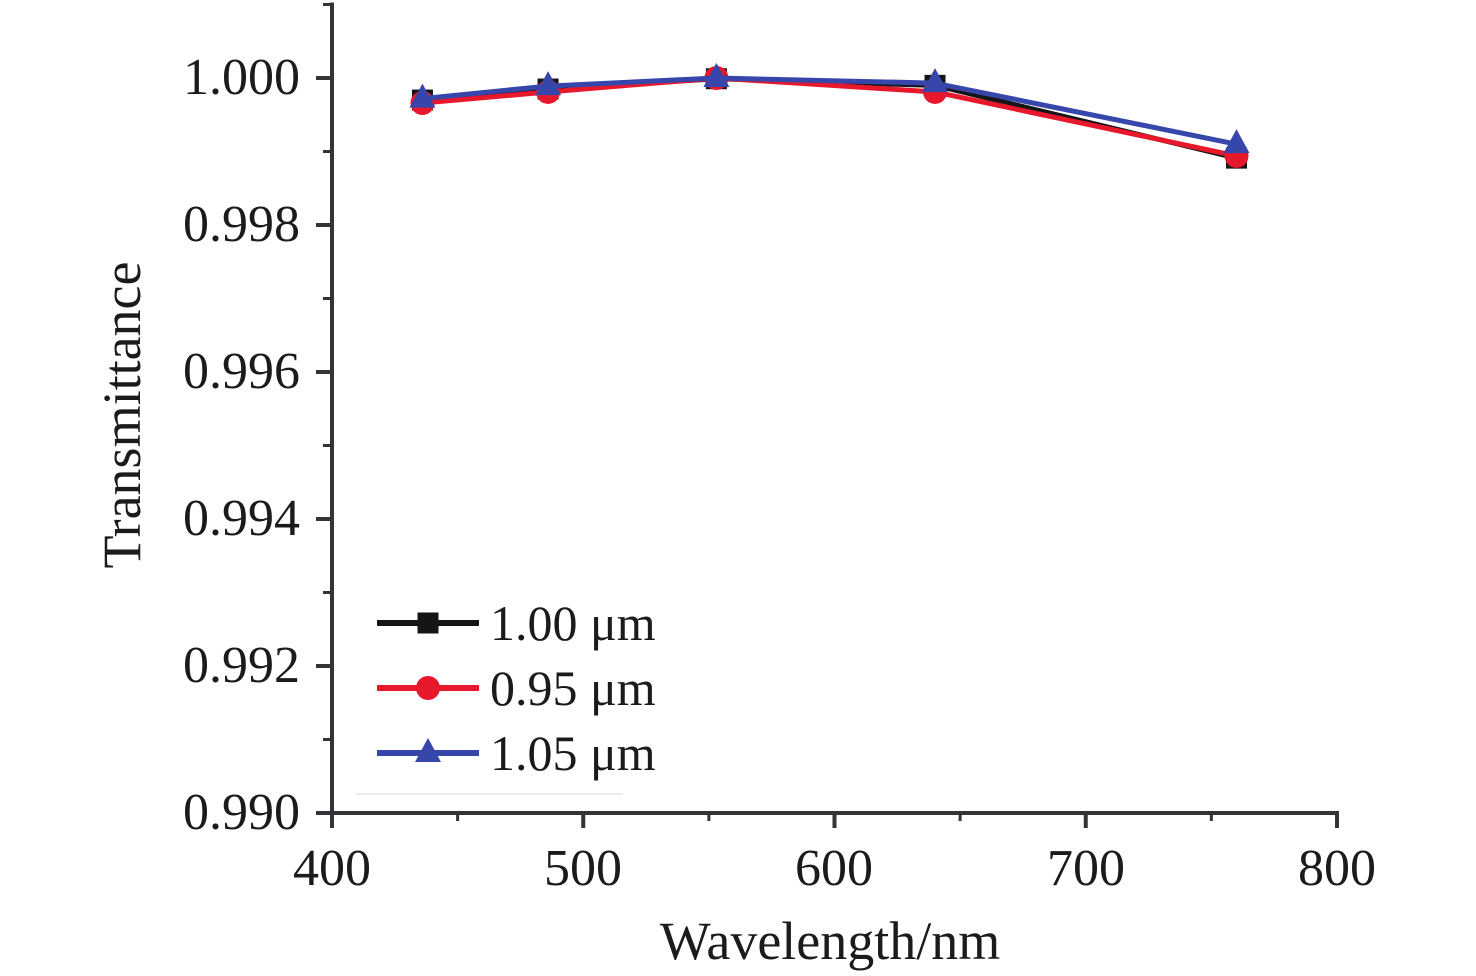  I want to click on x-tick-label: 600, so click(834, 868).